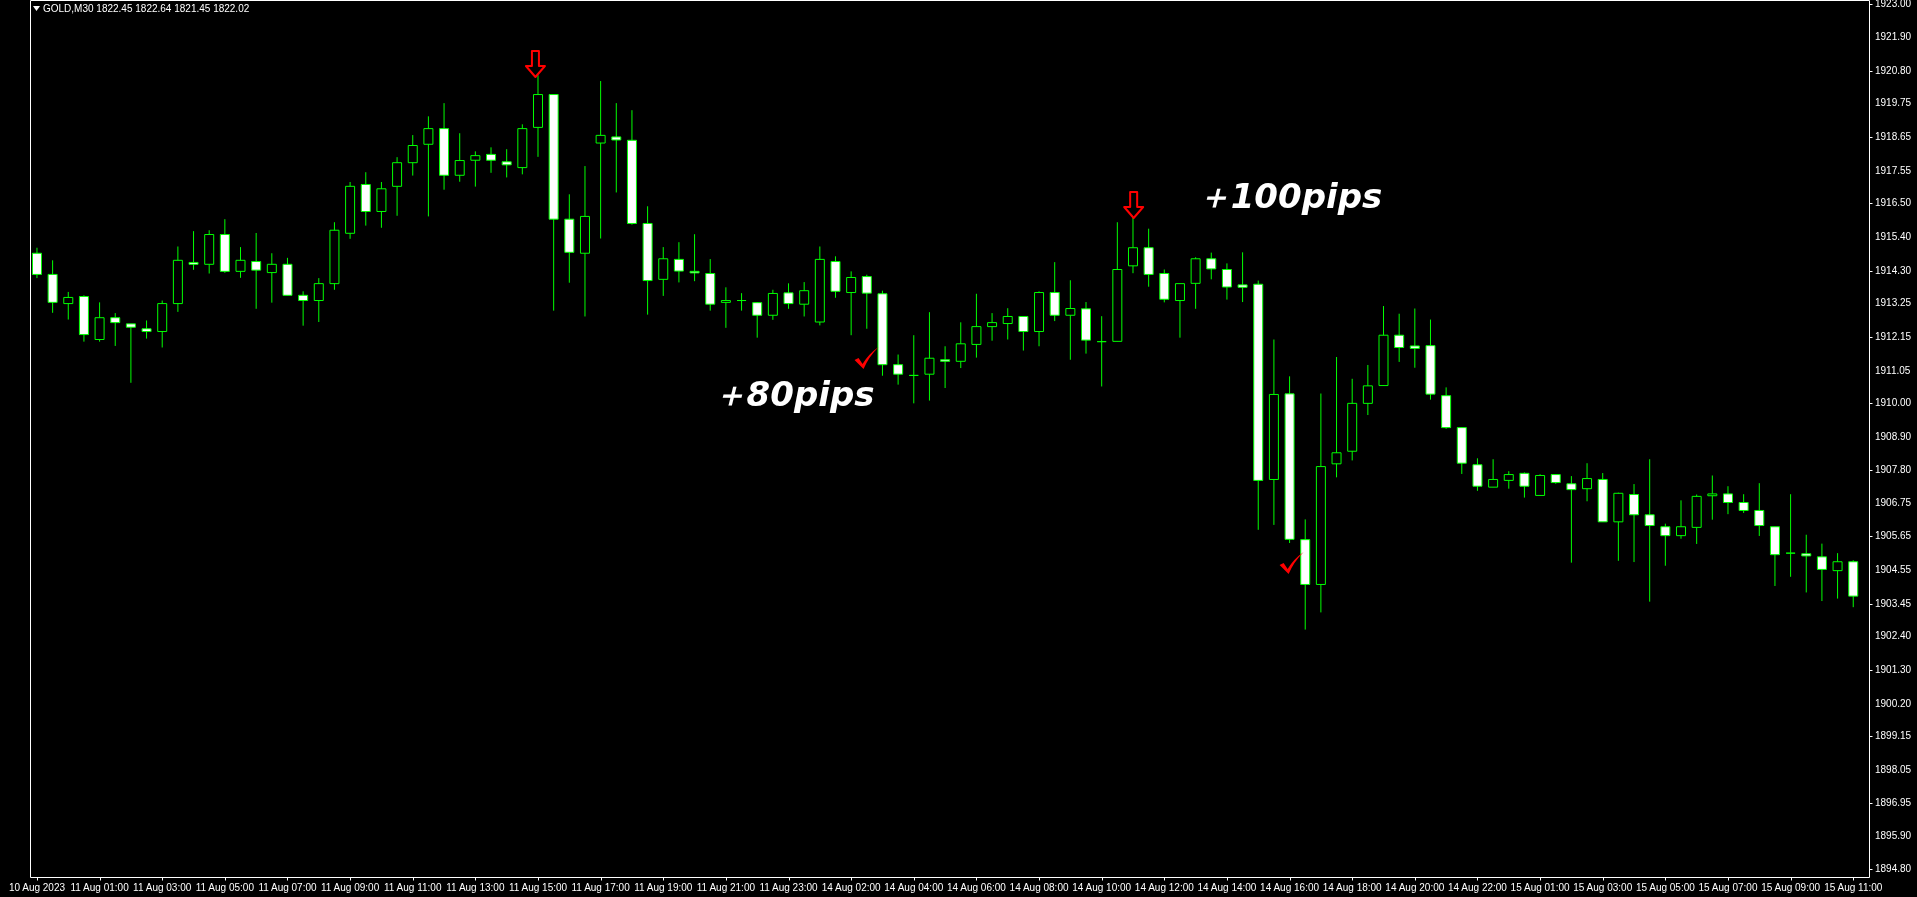 The height and width of the screenshot is (897, 1917). Describe the element at coordinates (851, 887) in the screenshot. I see `x-tick-label: 14 Aug 02:00` at that location.